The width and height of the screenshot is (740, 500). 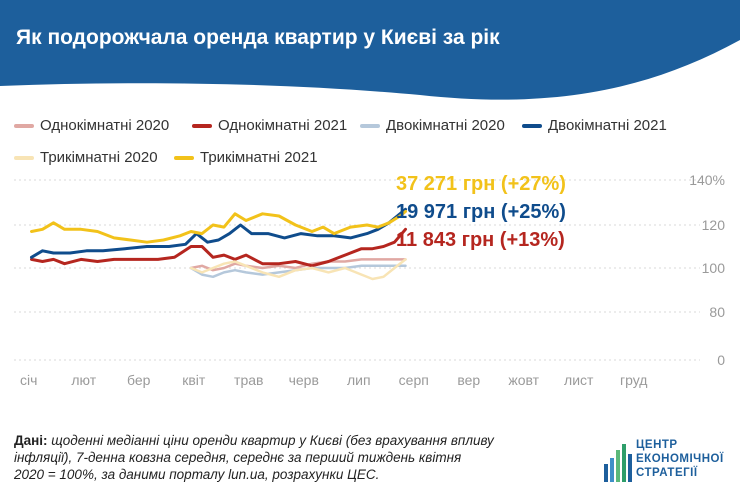 I want to click on logo-line-3: СТРАТЕГІЇ, so click(x=667, y=473).